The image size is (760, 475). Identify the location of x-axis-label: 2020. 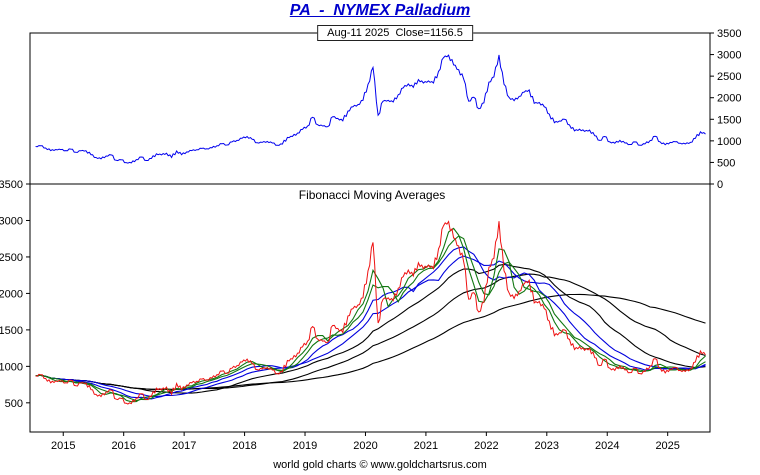
(365, 446).